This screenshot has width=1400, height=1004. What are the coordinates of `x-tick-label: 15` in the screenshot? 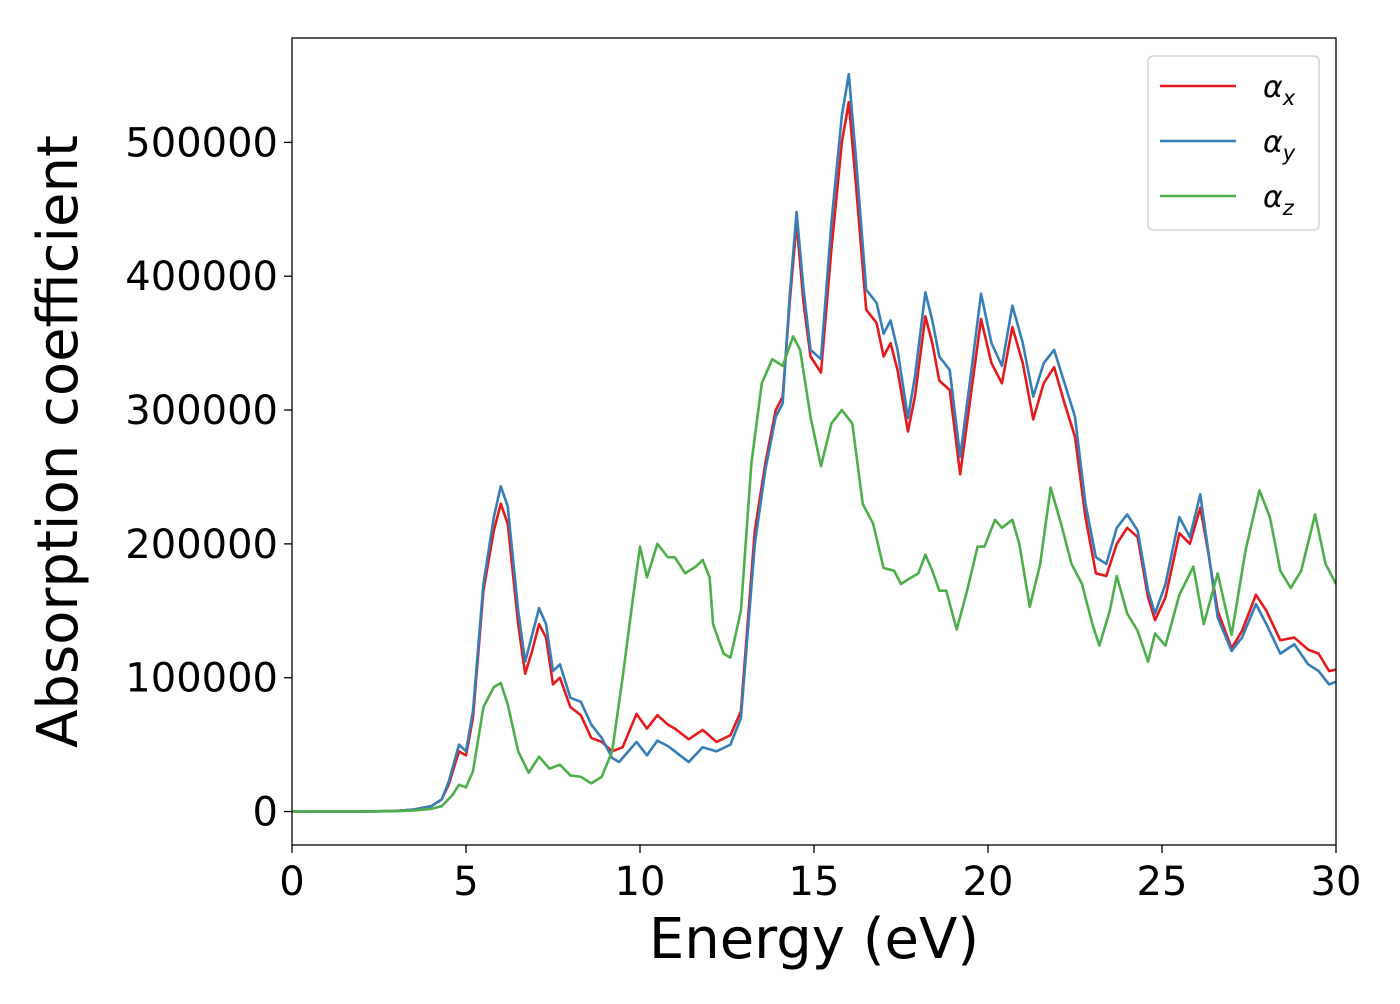 It's located at (814, 882).